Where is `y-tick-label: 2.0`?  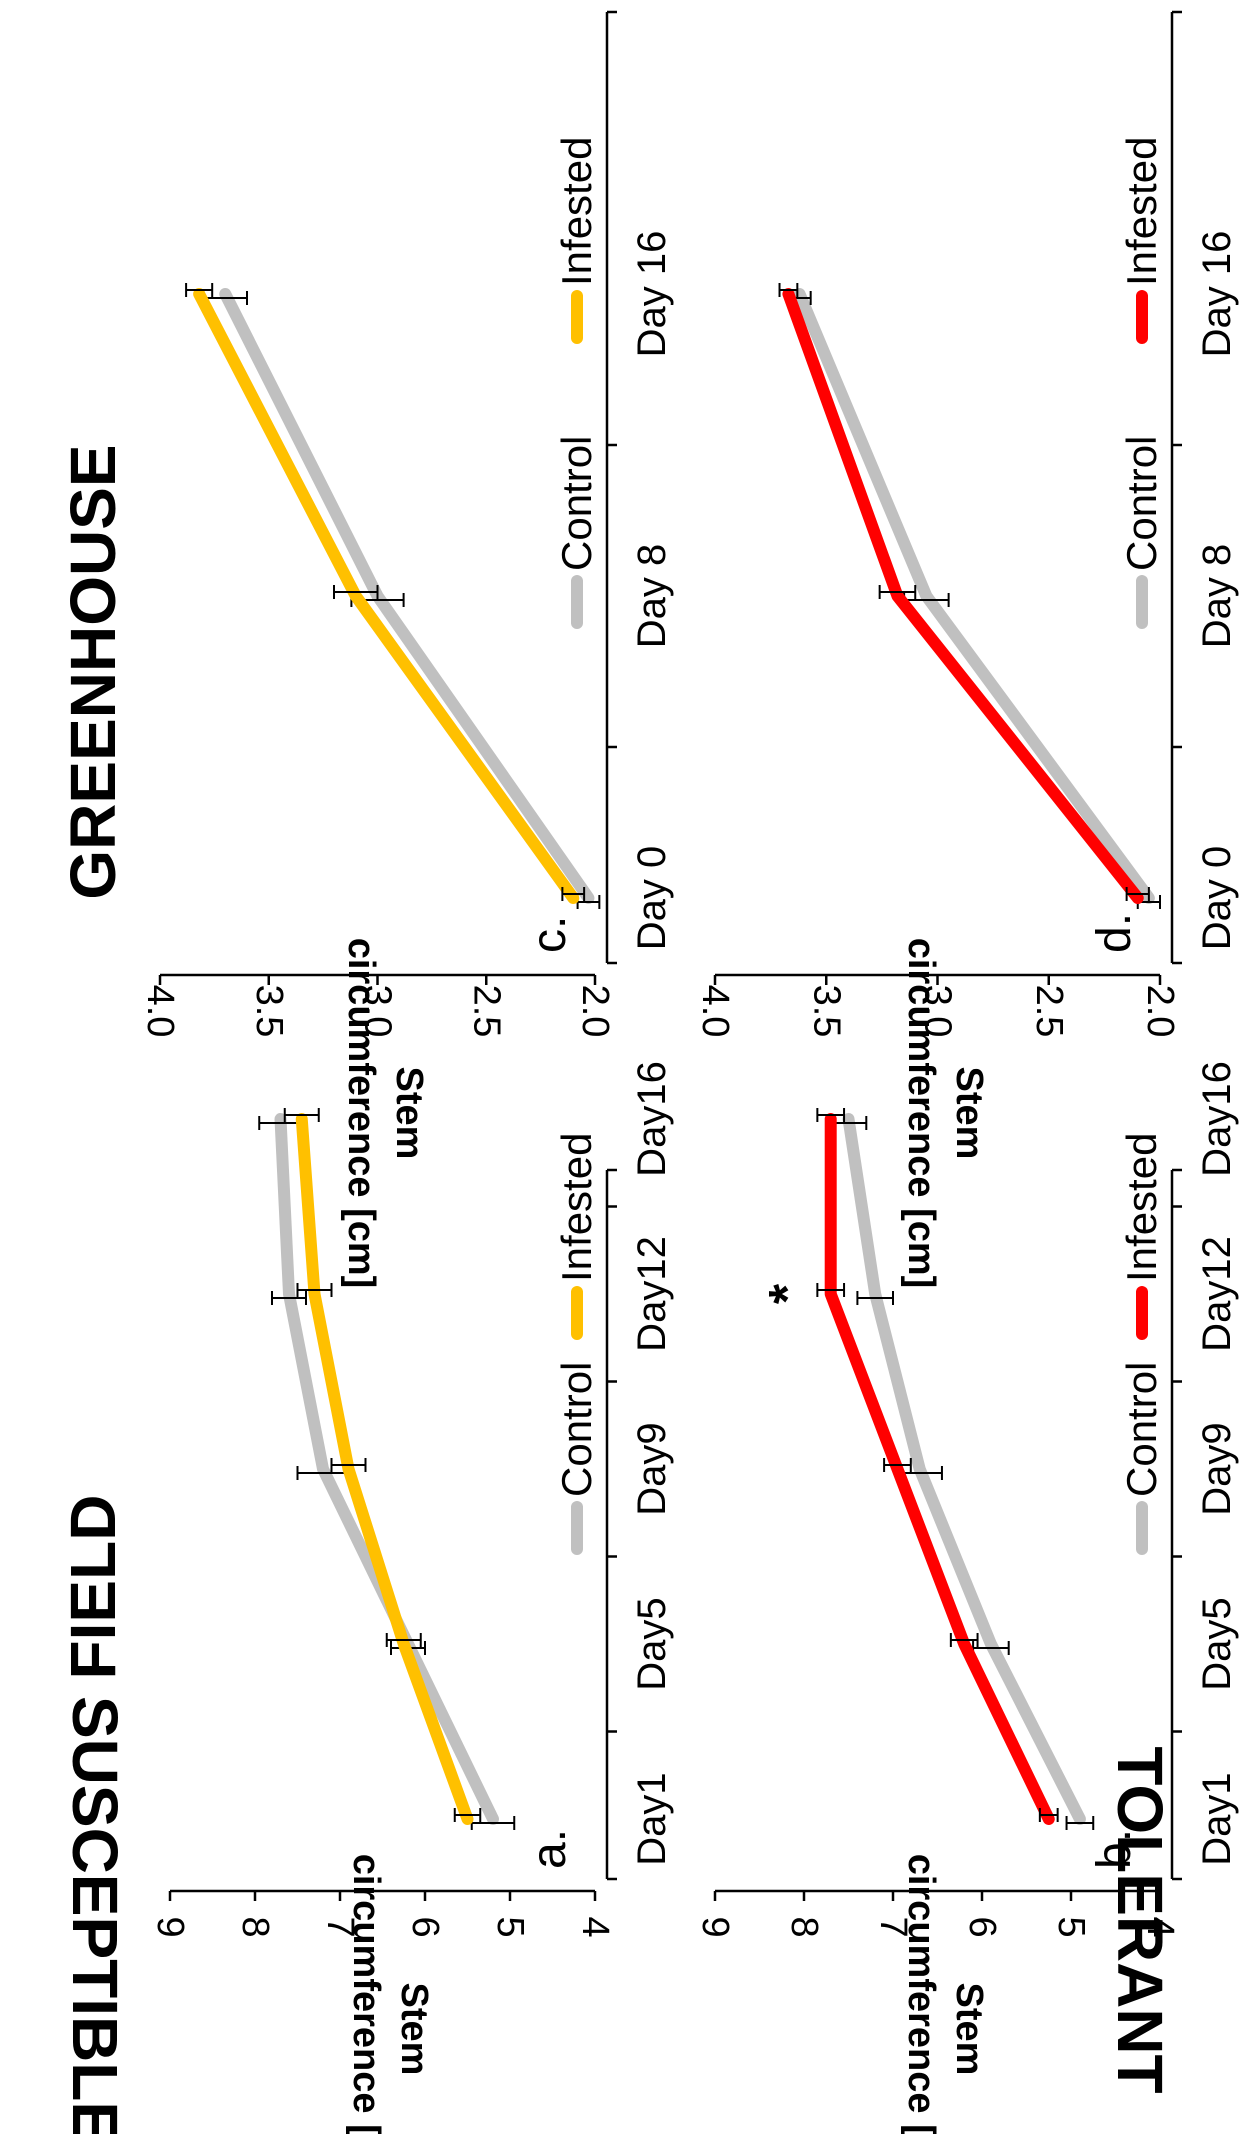
y-tick-label: 2.0 is located at coordinates (595, 1011).